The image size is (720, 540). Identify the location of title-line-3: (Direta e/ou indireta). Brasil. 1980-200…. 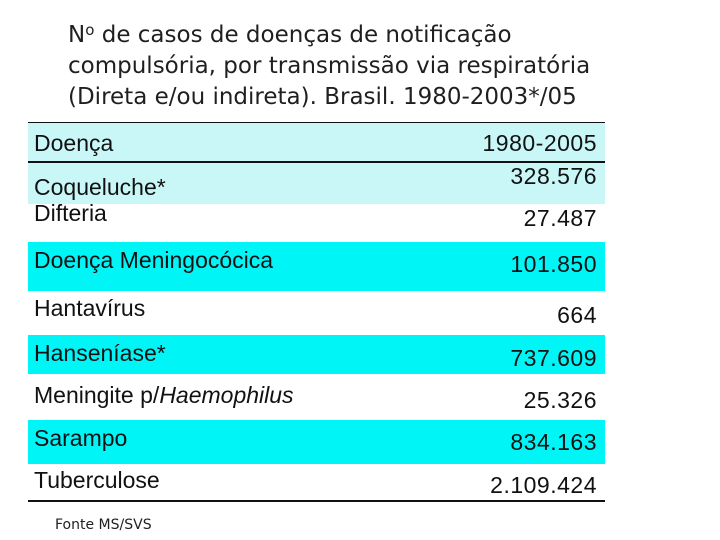
(322, 97).